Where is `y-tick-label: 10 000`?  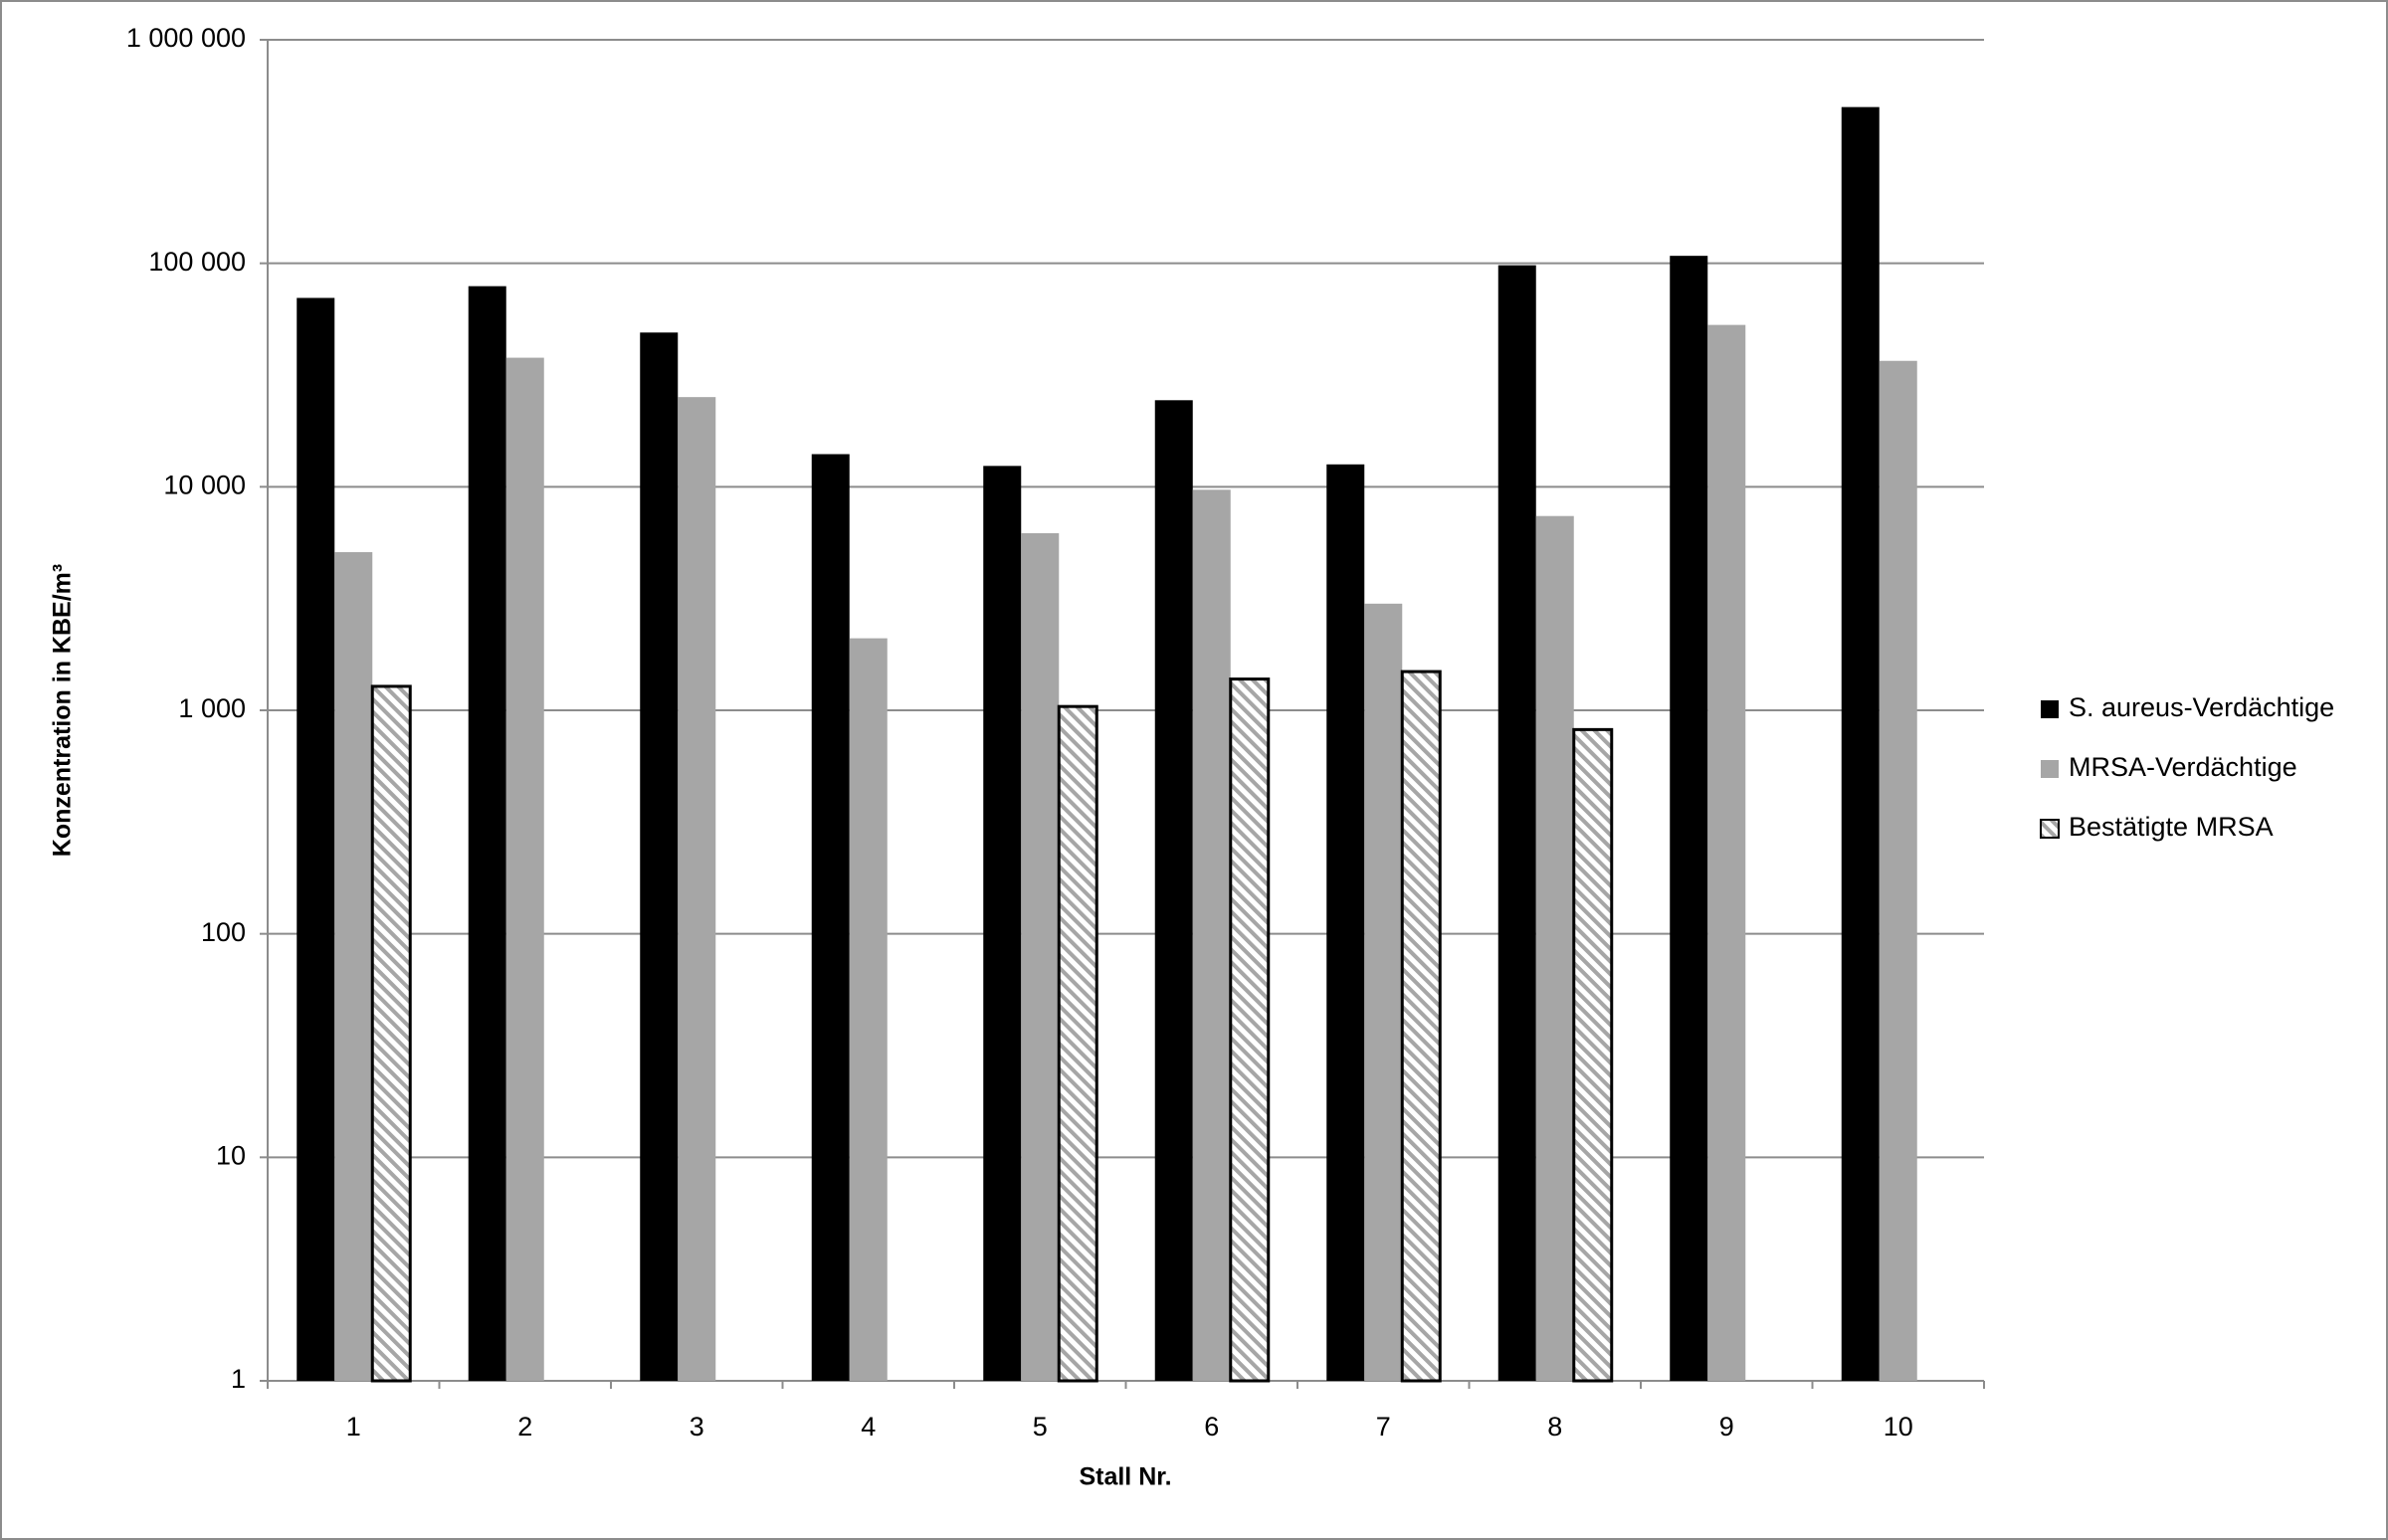
y-tick-label: 10 000 is located at coordinates (204, 484).